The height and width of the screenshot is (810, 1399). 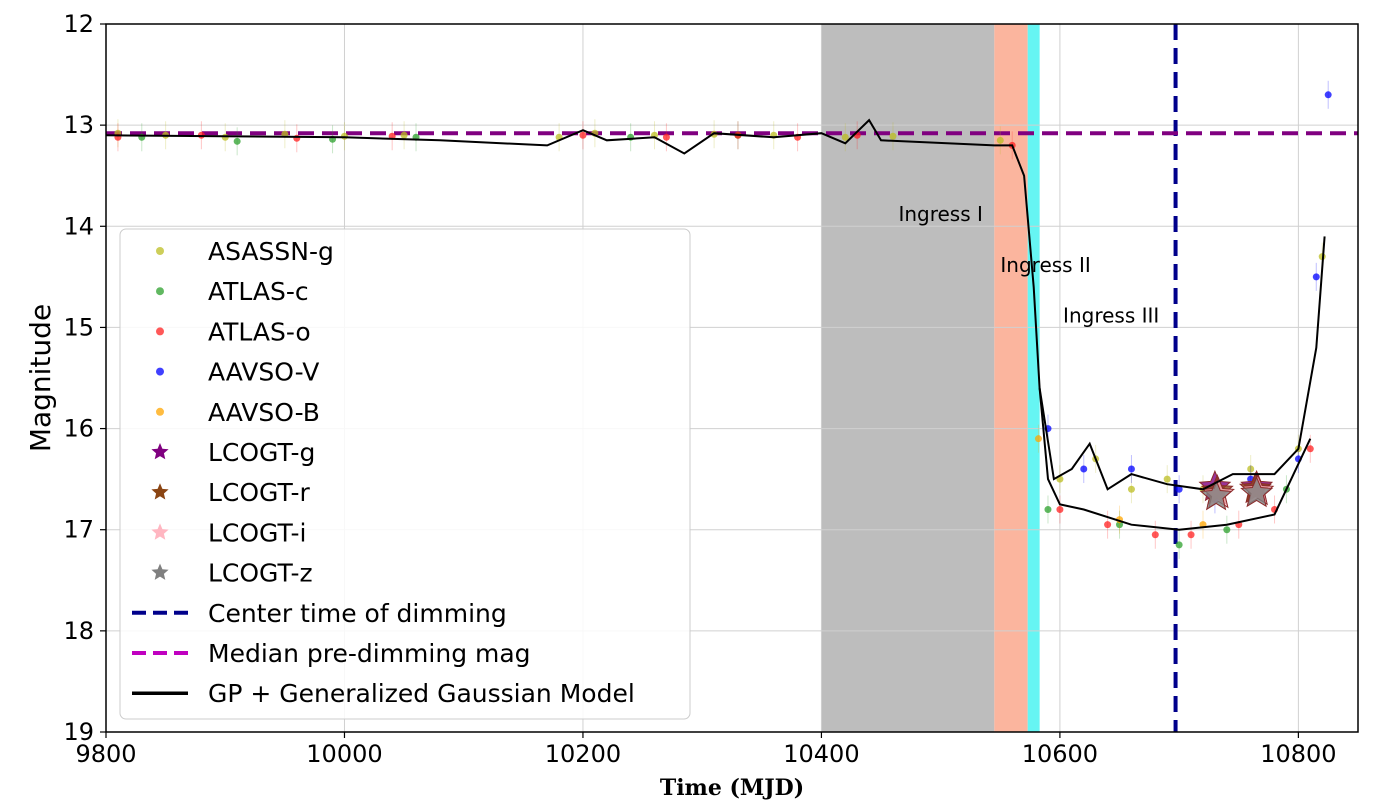 I want to click on legend-label: LCOGT-z, so click(x=260, y=573).